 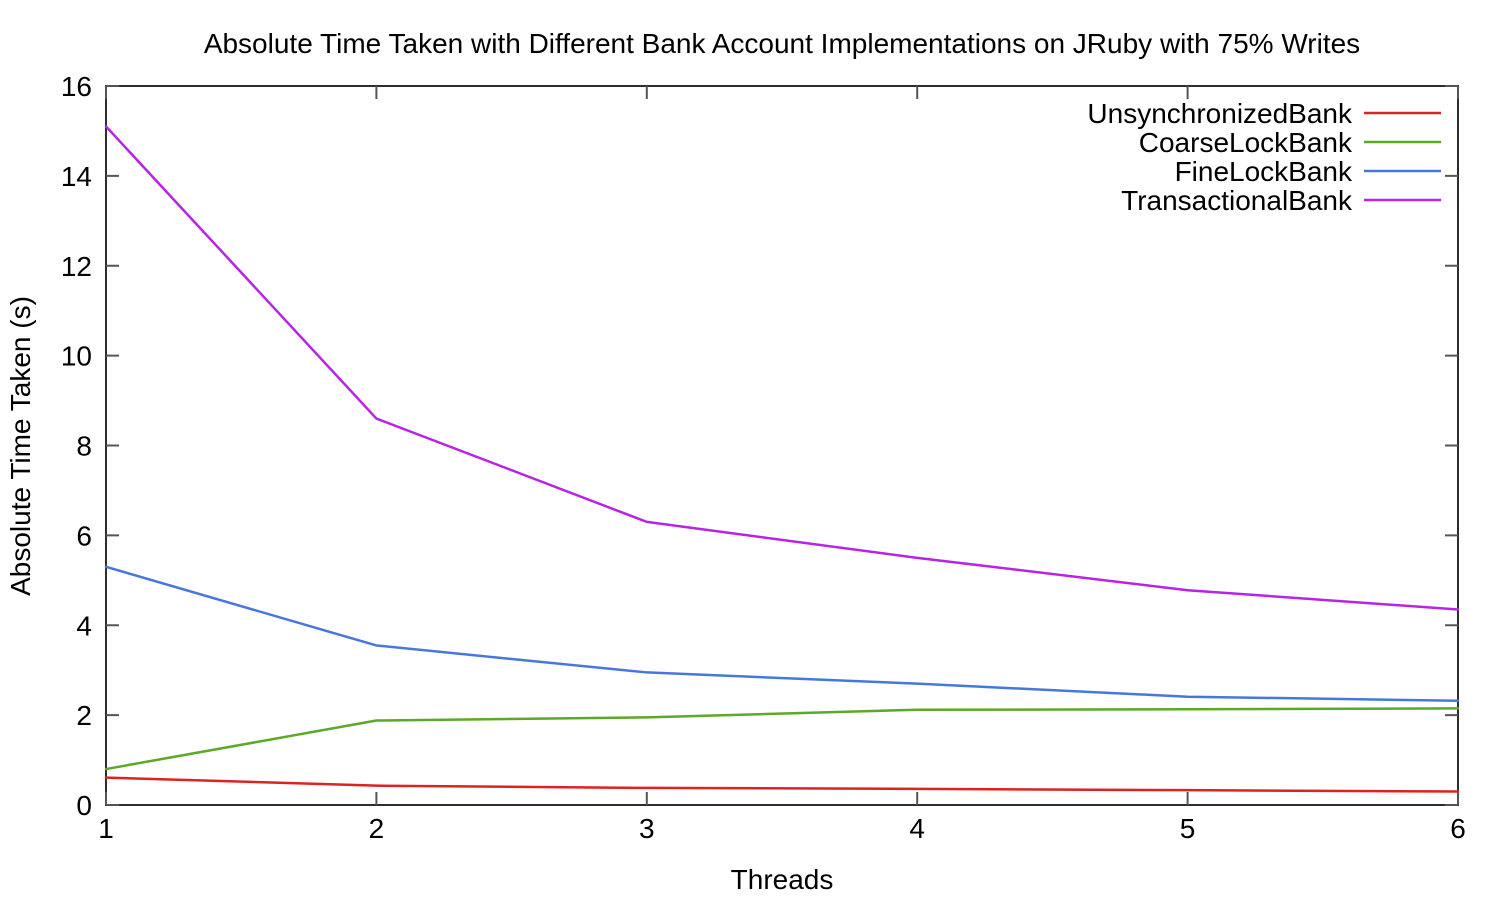 I want to click on series-line-unsynchronizedbank, so click(x=782, y=784).